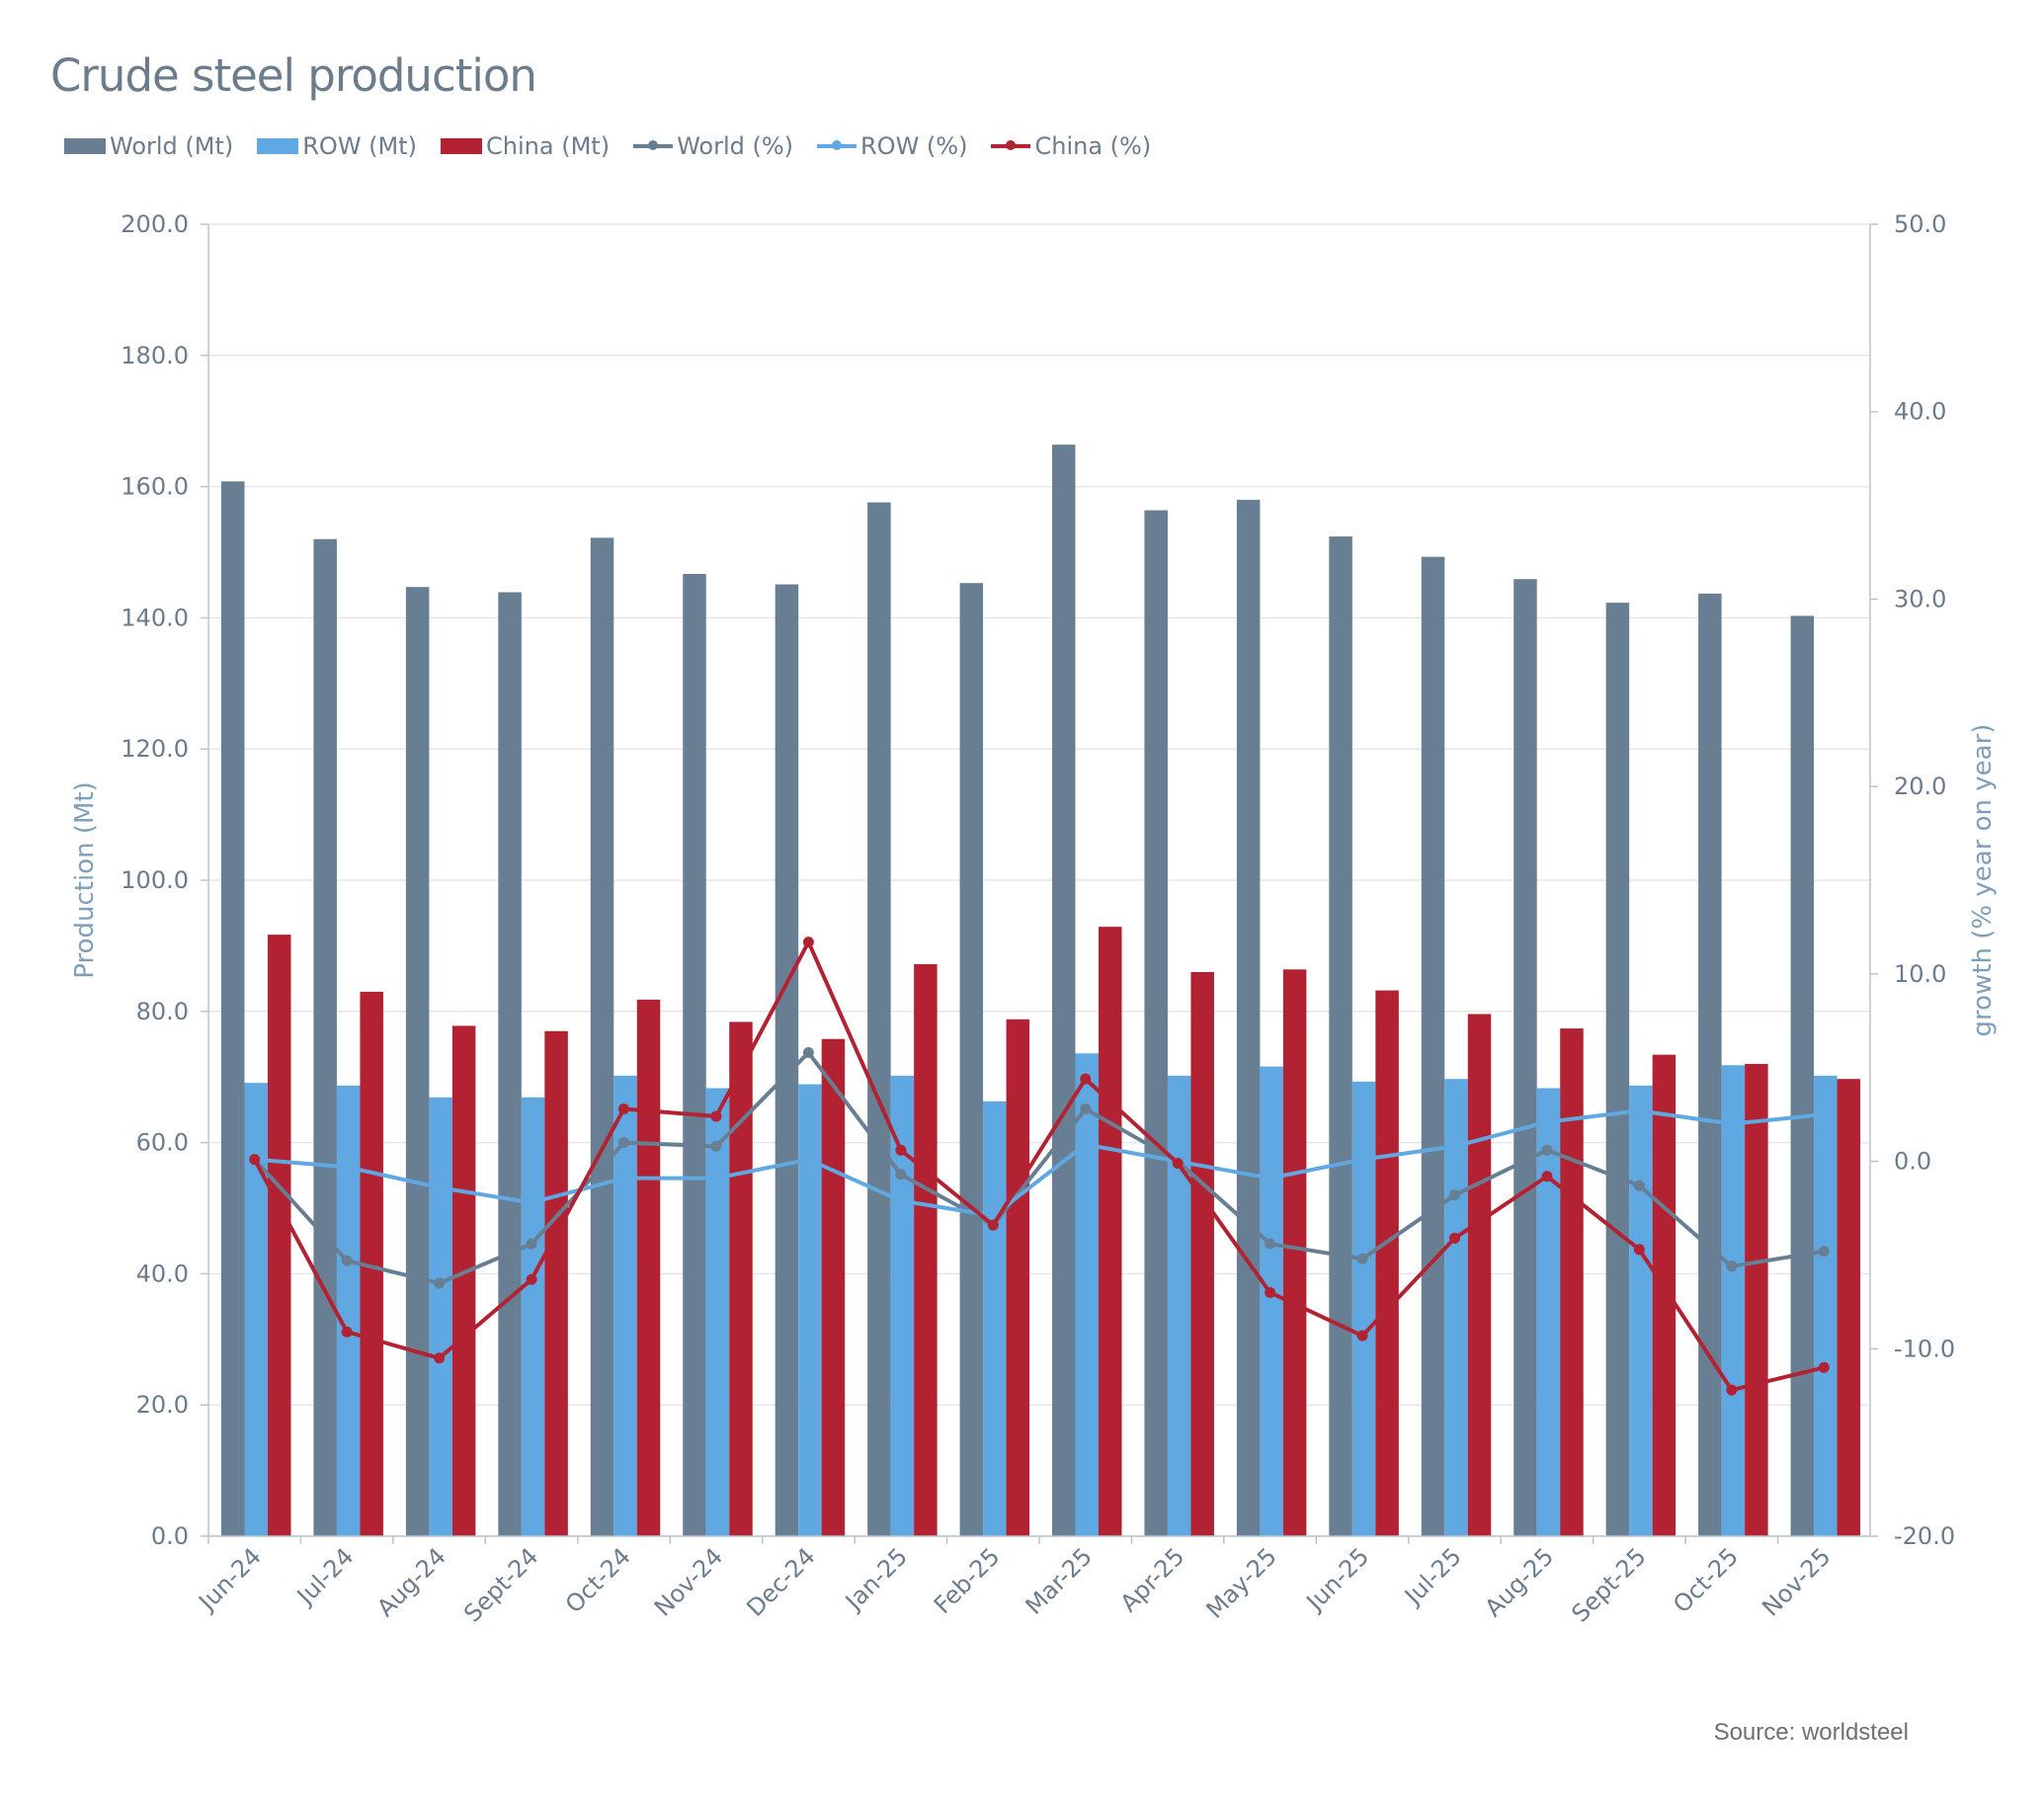 This screenshot has height=1796, width=2044. I want to click on y2-tick-label: -10.0, so click(1925, 1348).